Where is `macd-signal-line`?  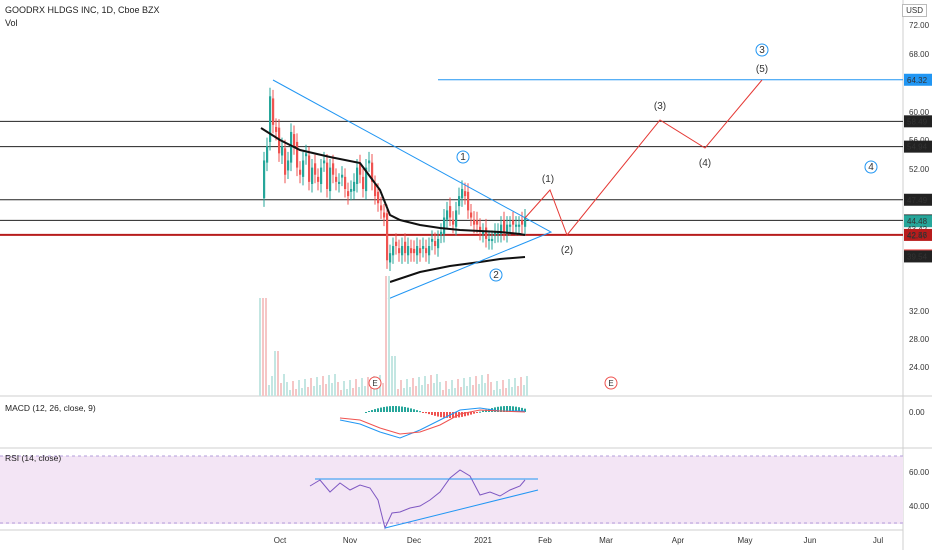
macd-signal-line is located at coordinates (432, 422).